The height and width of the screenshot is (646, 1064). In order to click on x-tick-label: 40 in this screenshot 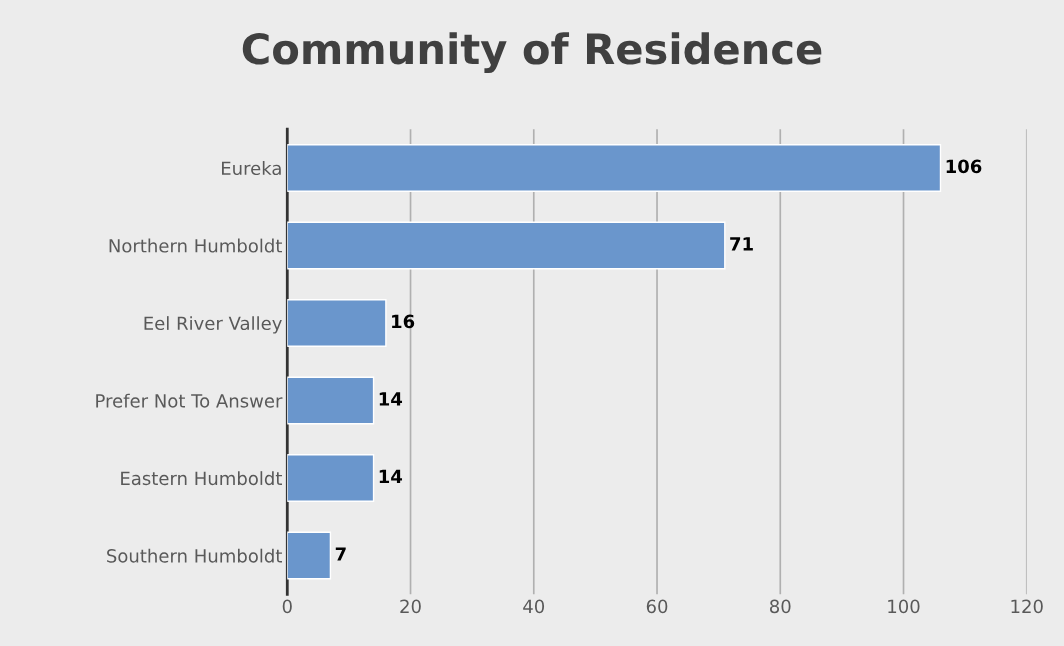, I will do `click(534, 606)`.